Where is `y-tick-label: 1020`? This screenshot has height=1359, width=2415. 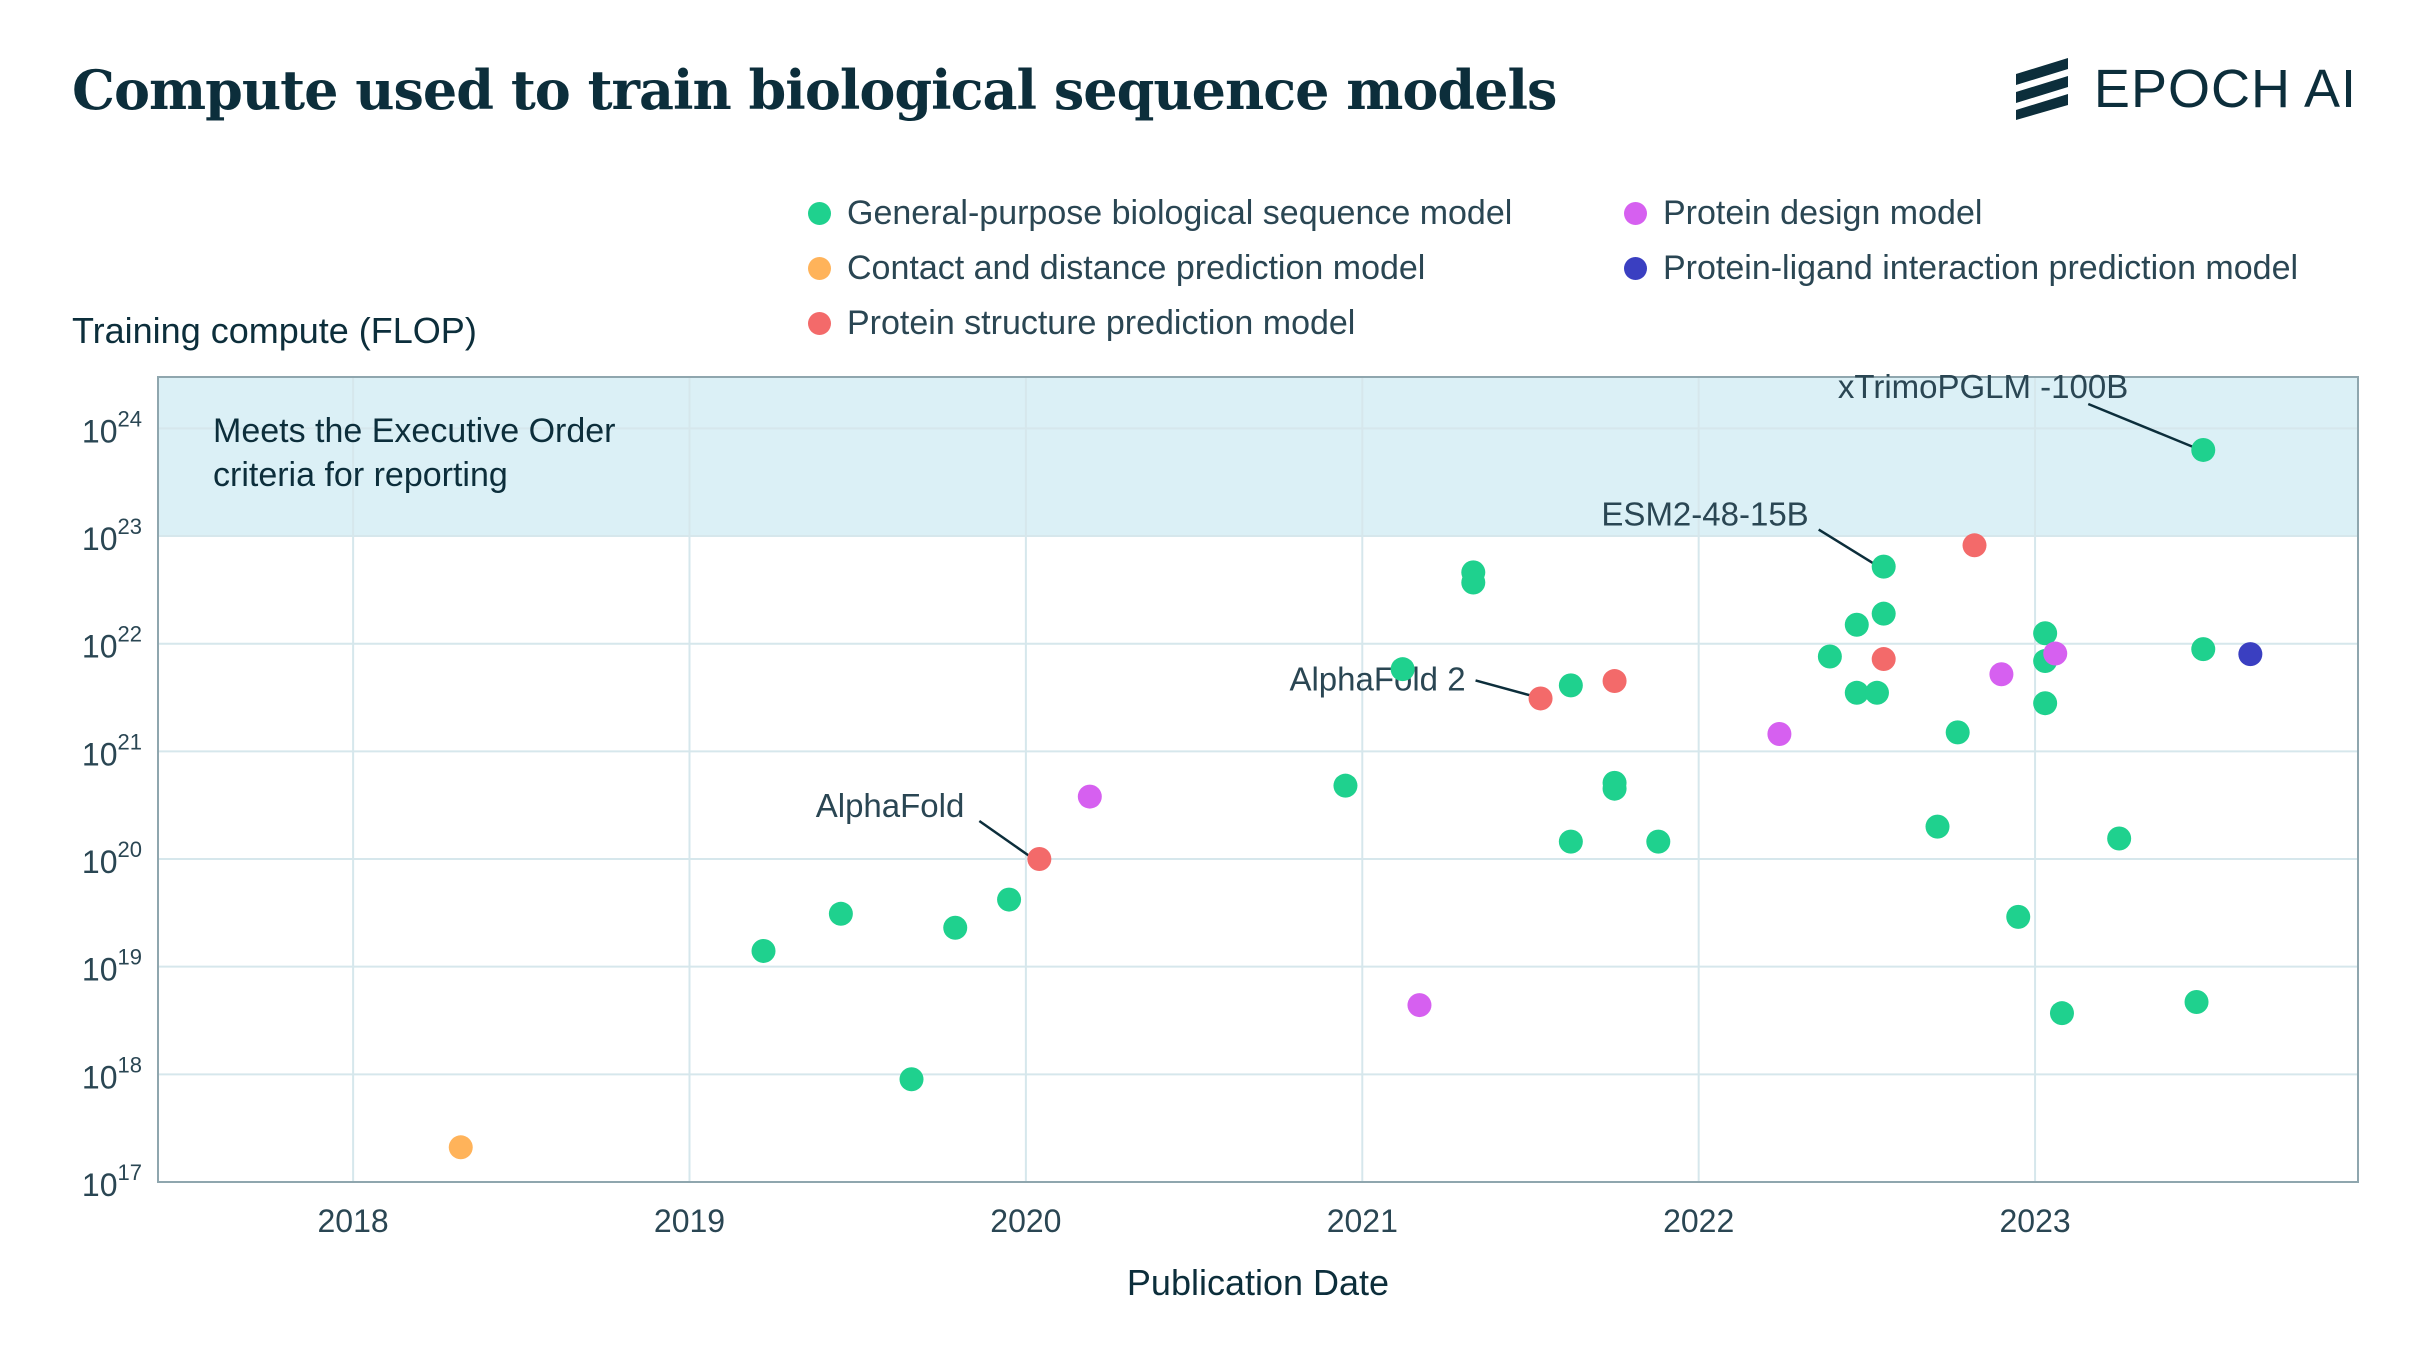 y-tick-label: 1020 is located at coordinates (112, 858).